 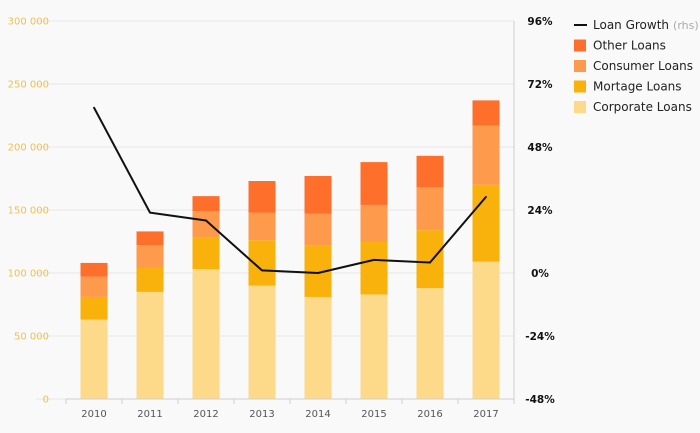 I want to click on x-axis-ticks: 2010 2011 2012 2013 2014 2015 2016 2017, so click(x=289, y=414).